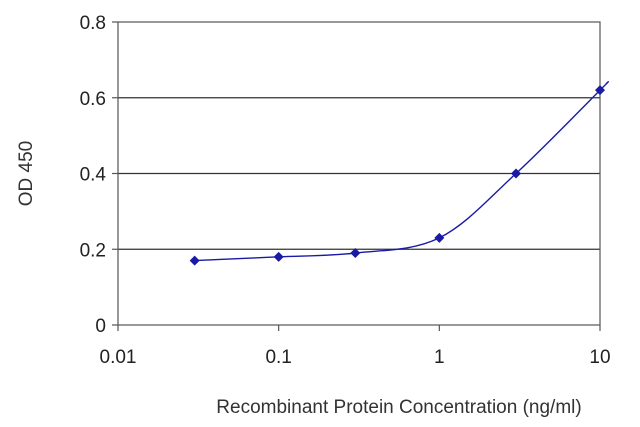 The image size is (640, 427). What do you see at coordinates (599, 357) in the screenshot?
I see `x-tick-label: 10` at bounding box center [599, 357].